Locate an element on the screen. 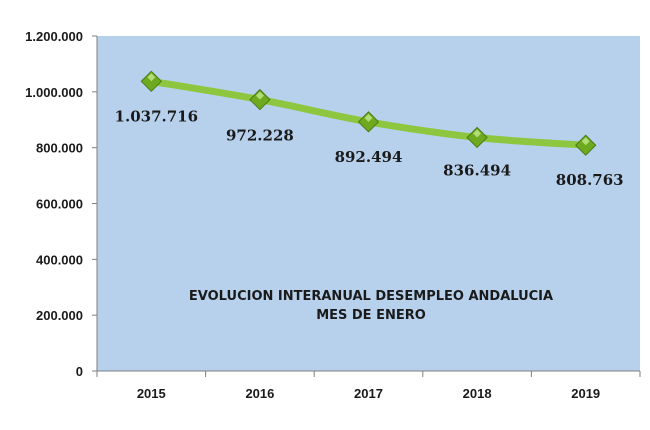 Image resolution: width=650 pixels, height=430 pixels. series-group is located at coordinates (368, 113).